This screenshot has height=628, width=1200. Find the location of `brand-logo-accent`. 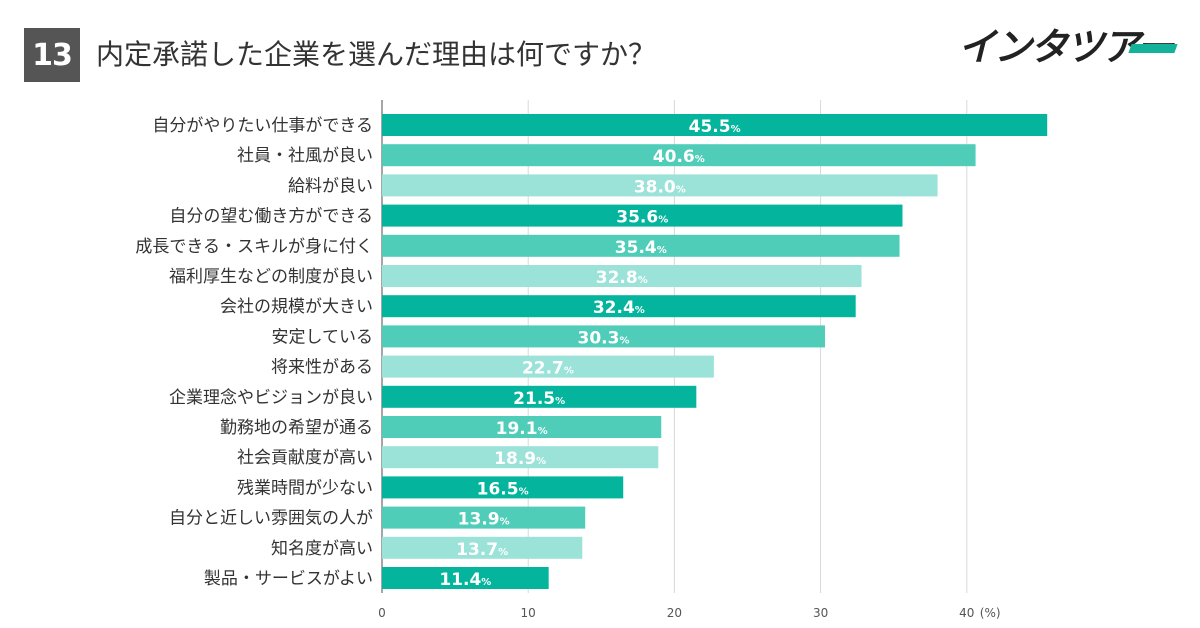

brand-logo-accent is located at coordinates (1153, 48).